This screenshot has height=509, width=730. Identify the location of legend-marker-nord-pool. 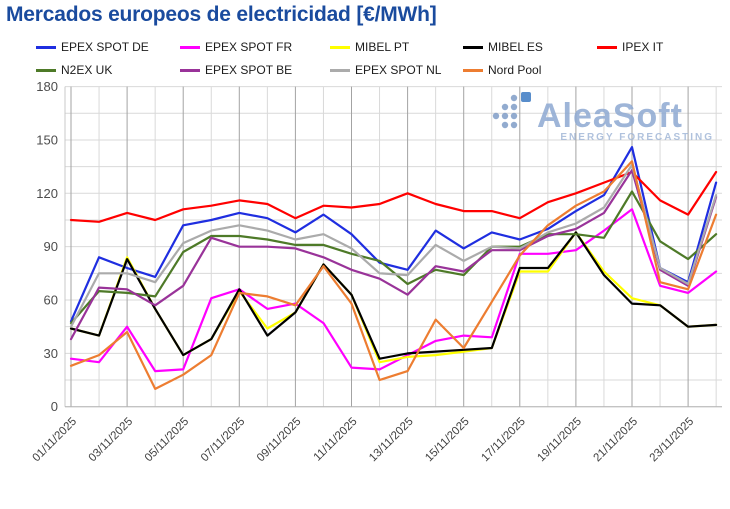
(473, 70).